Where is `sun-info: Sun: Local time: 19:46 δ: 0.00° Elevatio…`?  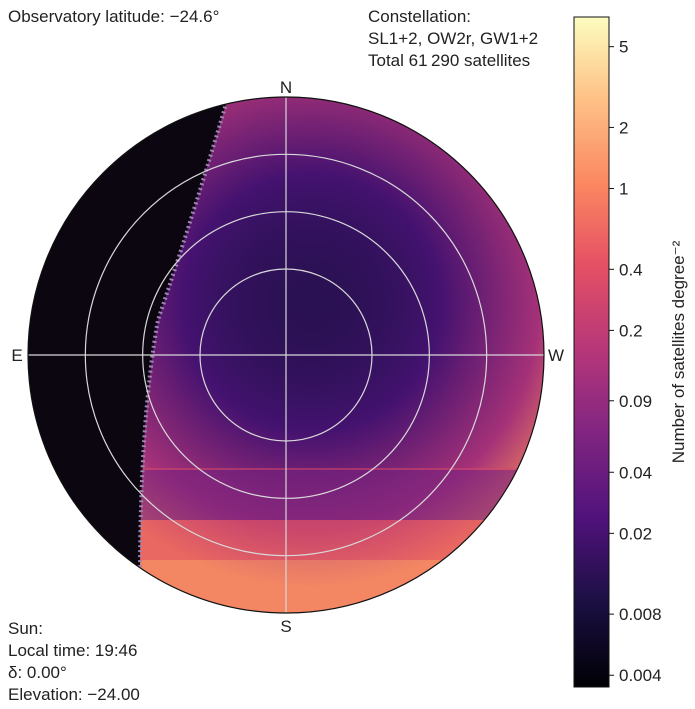
sun-info: Sun: Local time: 19:46 δ: 0.00° Elevatio… is located at coordinates (74, 662).